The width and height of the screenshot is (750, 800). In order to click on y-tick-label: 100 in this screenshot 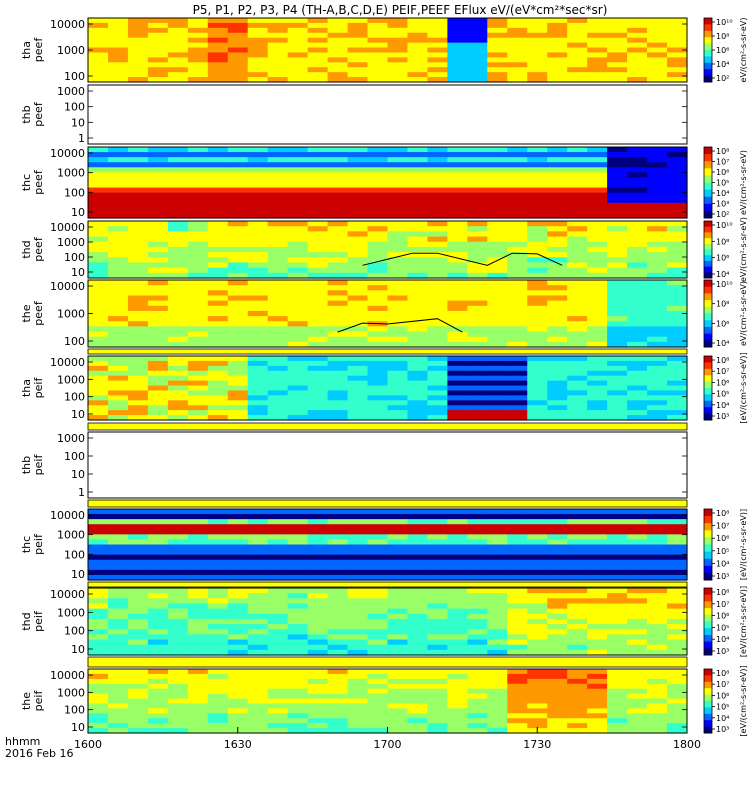, I will do `click(74, 107)`.